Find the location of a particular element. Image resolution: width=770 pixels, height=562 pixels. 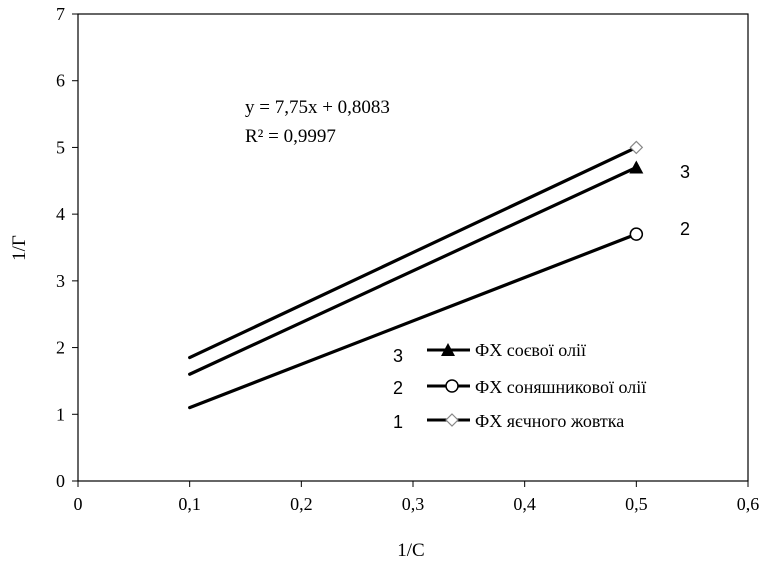

diamond-marker is located at coordinates (636, 147).